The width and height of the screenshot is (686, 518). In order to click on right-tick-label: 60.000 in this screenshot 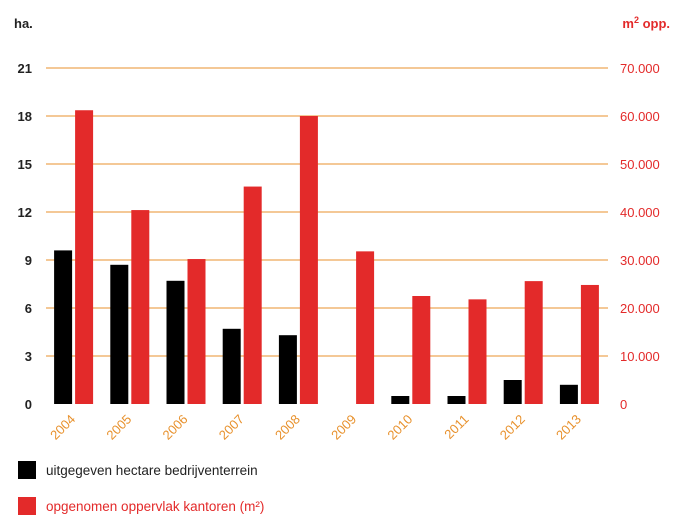, I will do `click(640, 116)`.